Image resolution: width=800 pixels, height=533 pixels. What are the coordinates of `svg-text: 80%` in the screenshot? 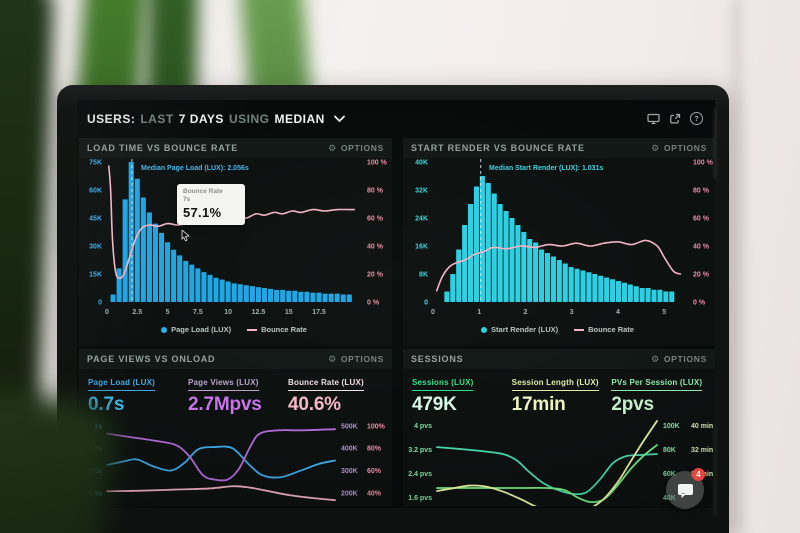 It's located at (374, 449).